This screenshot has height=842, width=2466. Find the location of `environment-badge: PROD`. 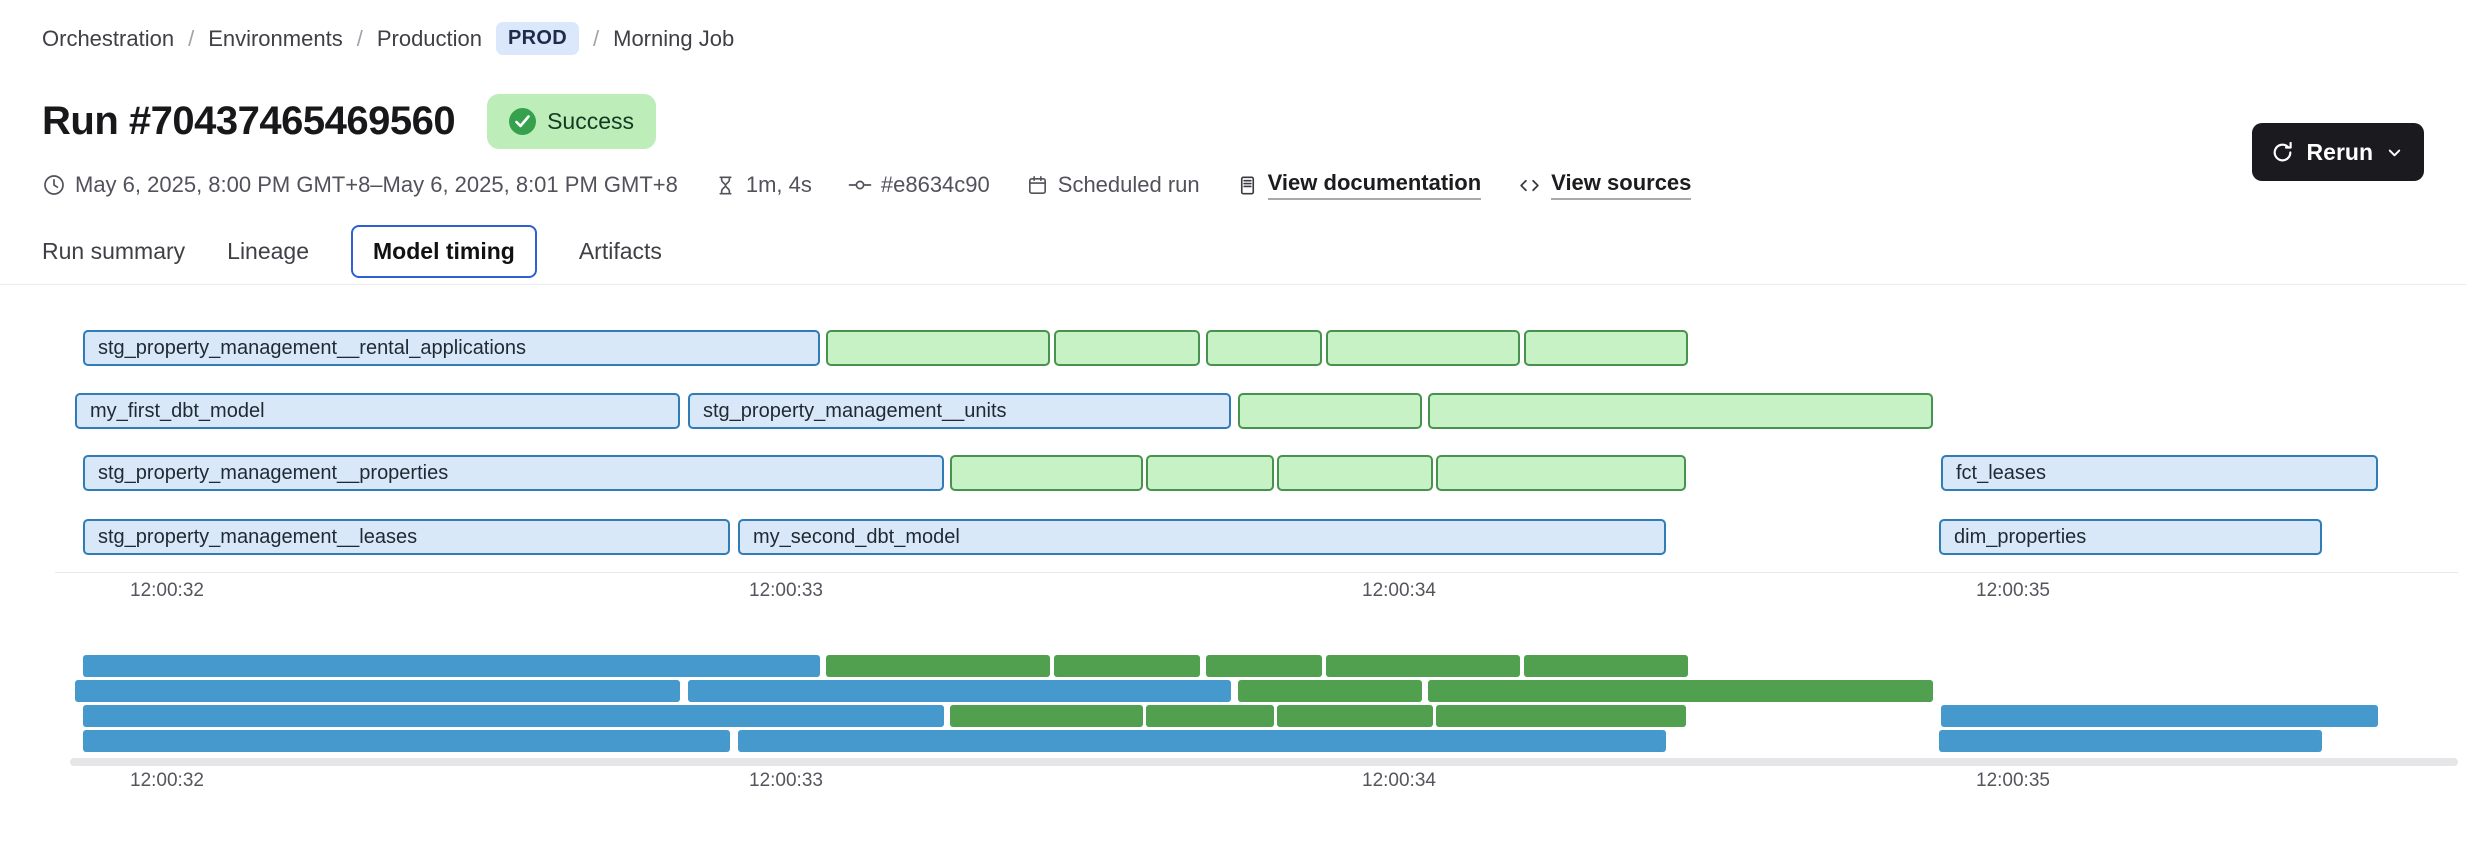

environment-badge: PROD is located at coordinates (537, 38).